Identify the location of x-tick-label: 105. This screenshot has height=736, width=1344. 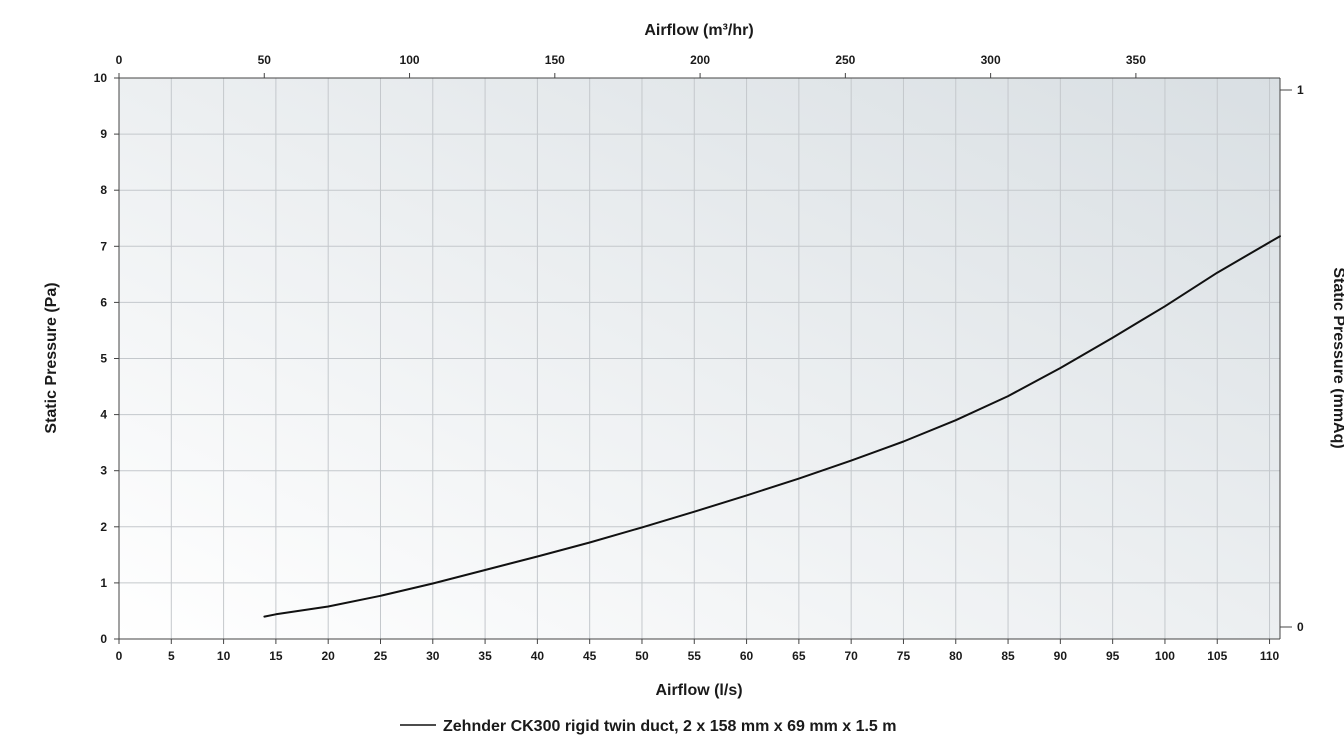
(1217, 656).